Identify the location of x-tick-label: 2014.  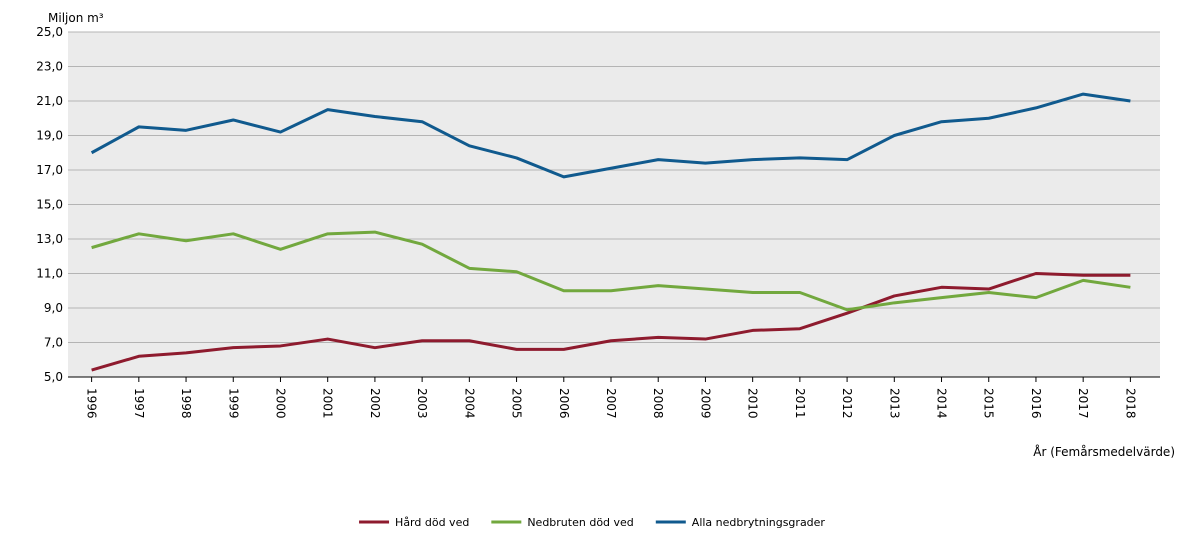
(942, 403).